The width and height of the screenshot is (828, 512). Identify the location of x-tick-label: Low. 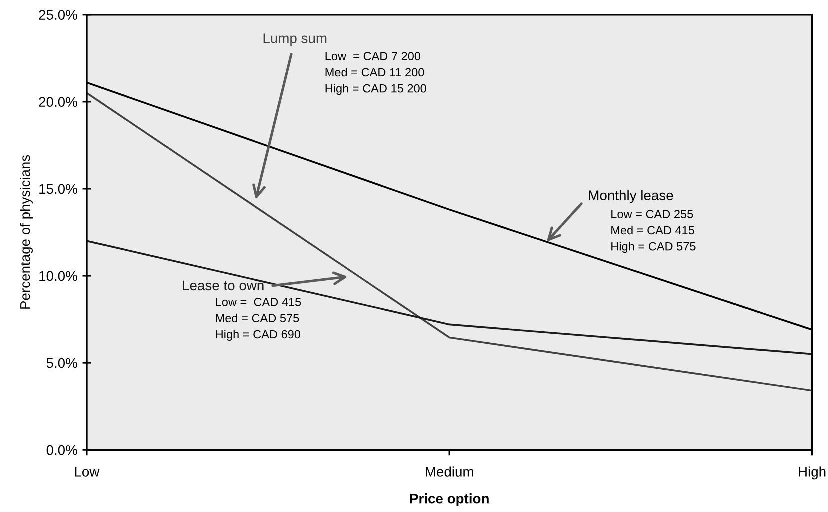
(87, 472).